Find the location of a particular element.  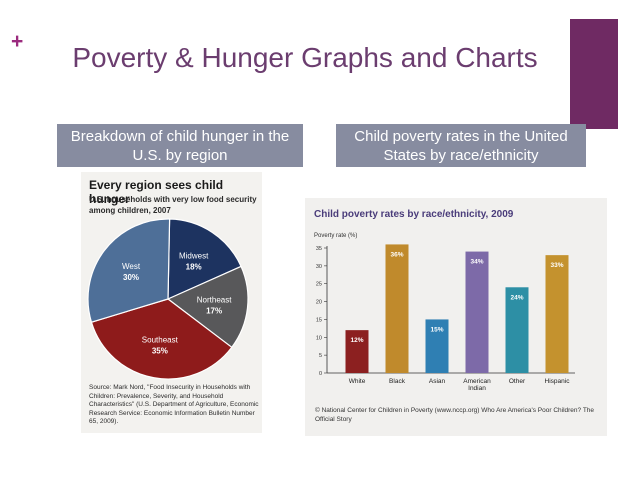

pie-value-southeast: 35% is located at coordinates (160, 351).